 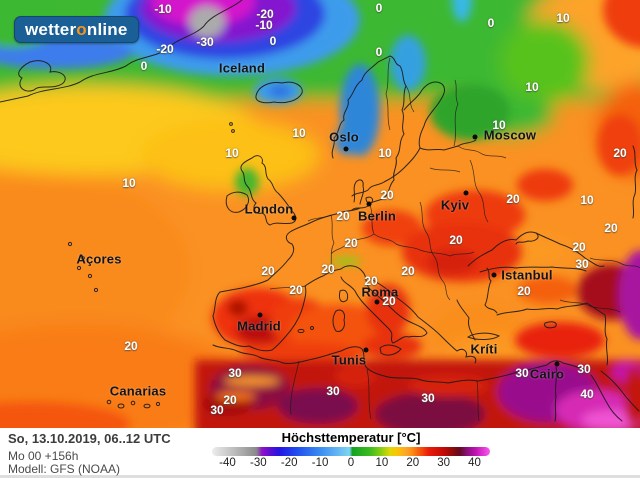 I want to click on legend-title: Höchsttemperatur [°C], so click(x=351, y=437).